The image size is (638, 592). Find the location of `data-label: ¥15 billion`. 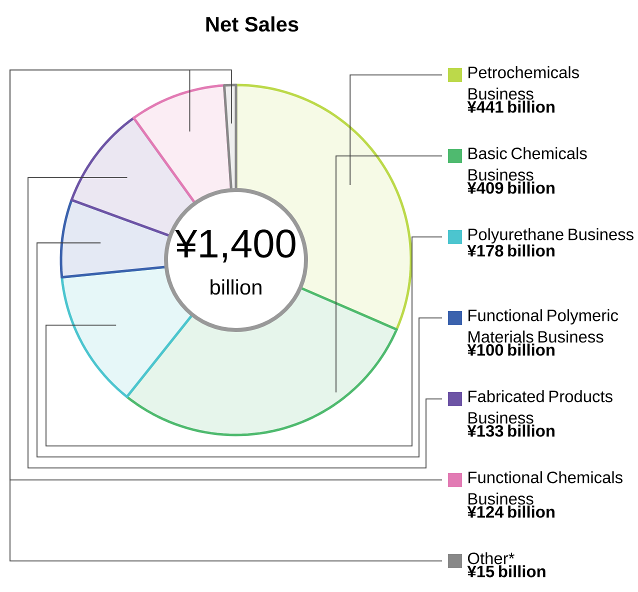

data-label: ¥15 billion is located at coordinates (506, 571).